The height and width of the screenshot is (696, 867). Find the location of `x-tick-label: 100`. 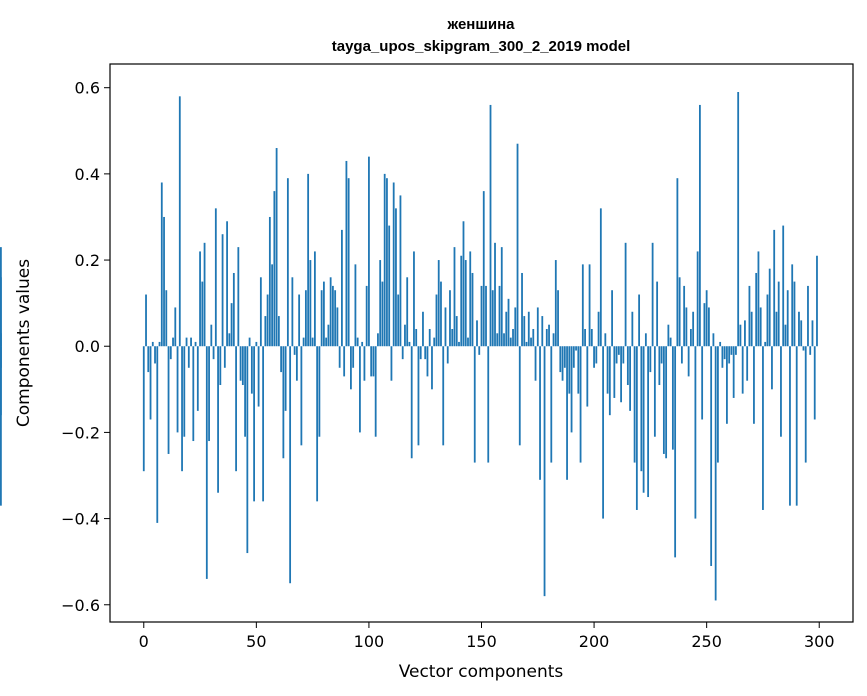

x-tick-label: 100 is located at coordinates (369, 641).